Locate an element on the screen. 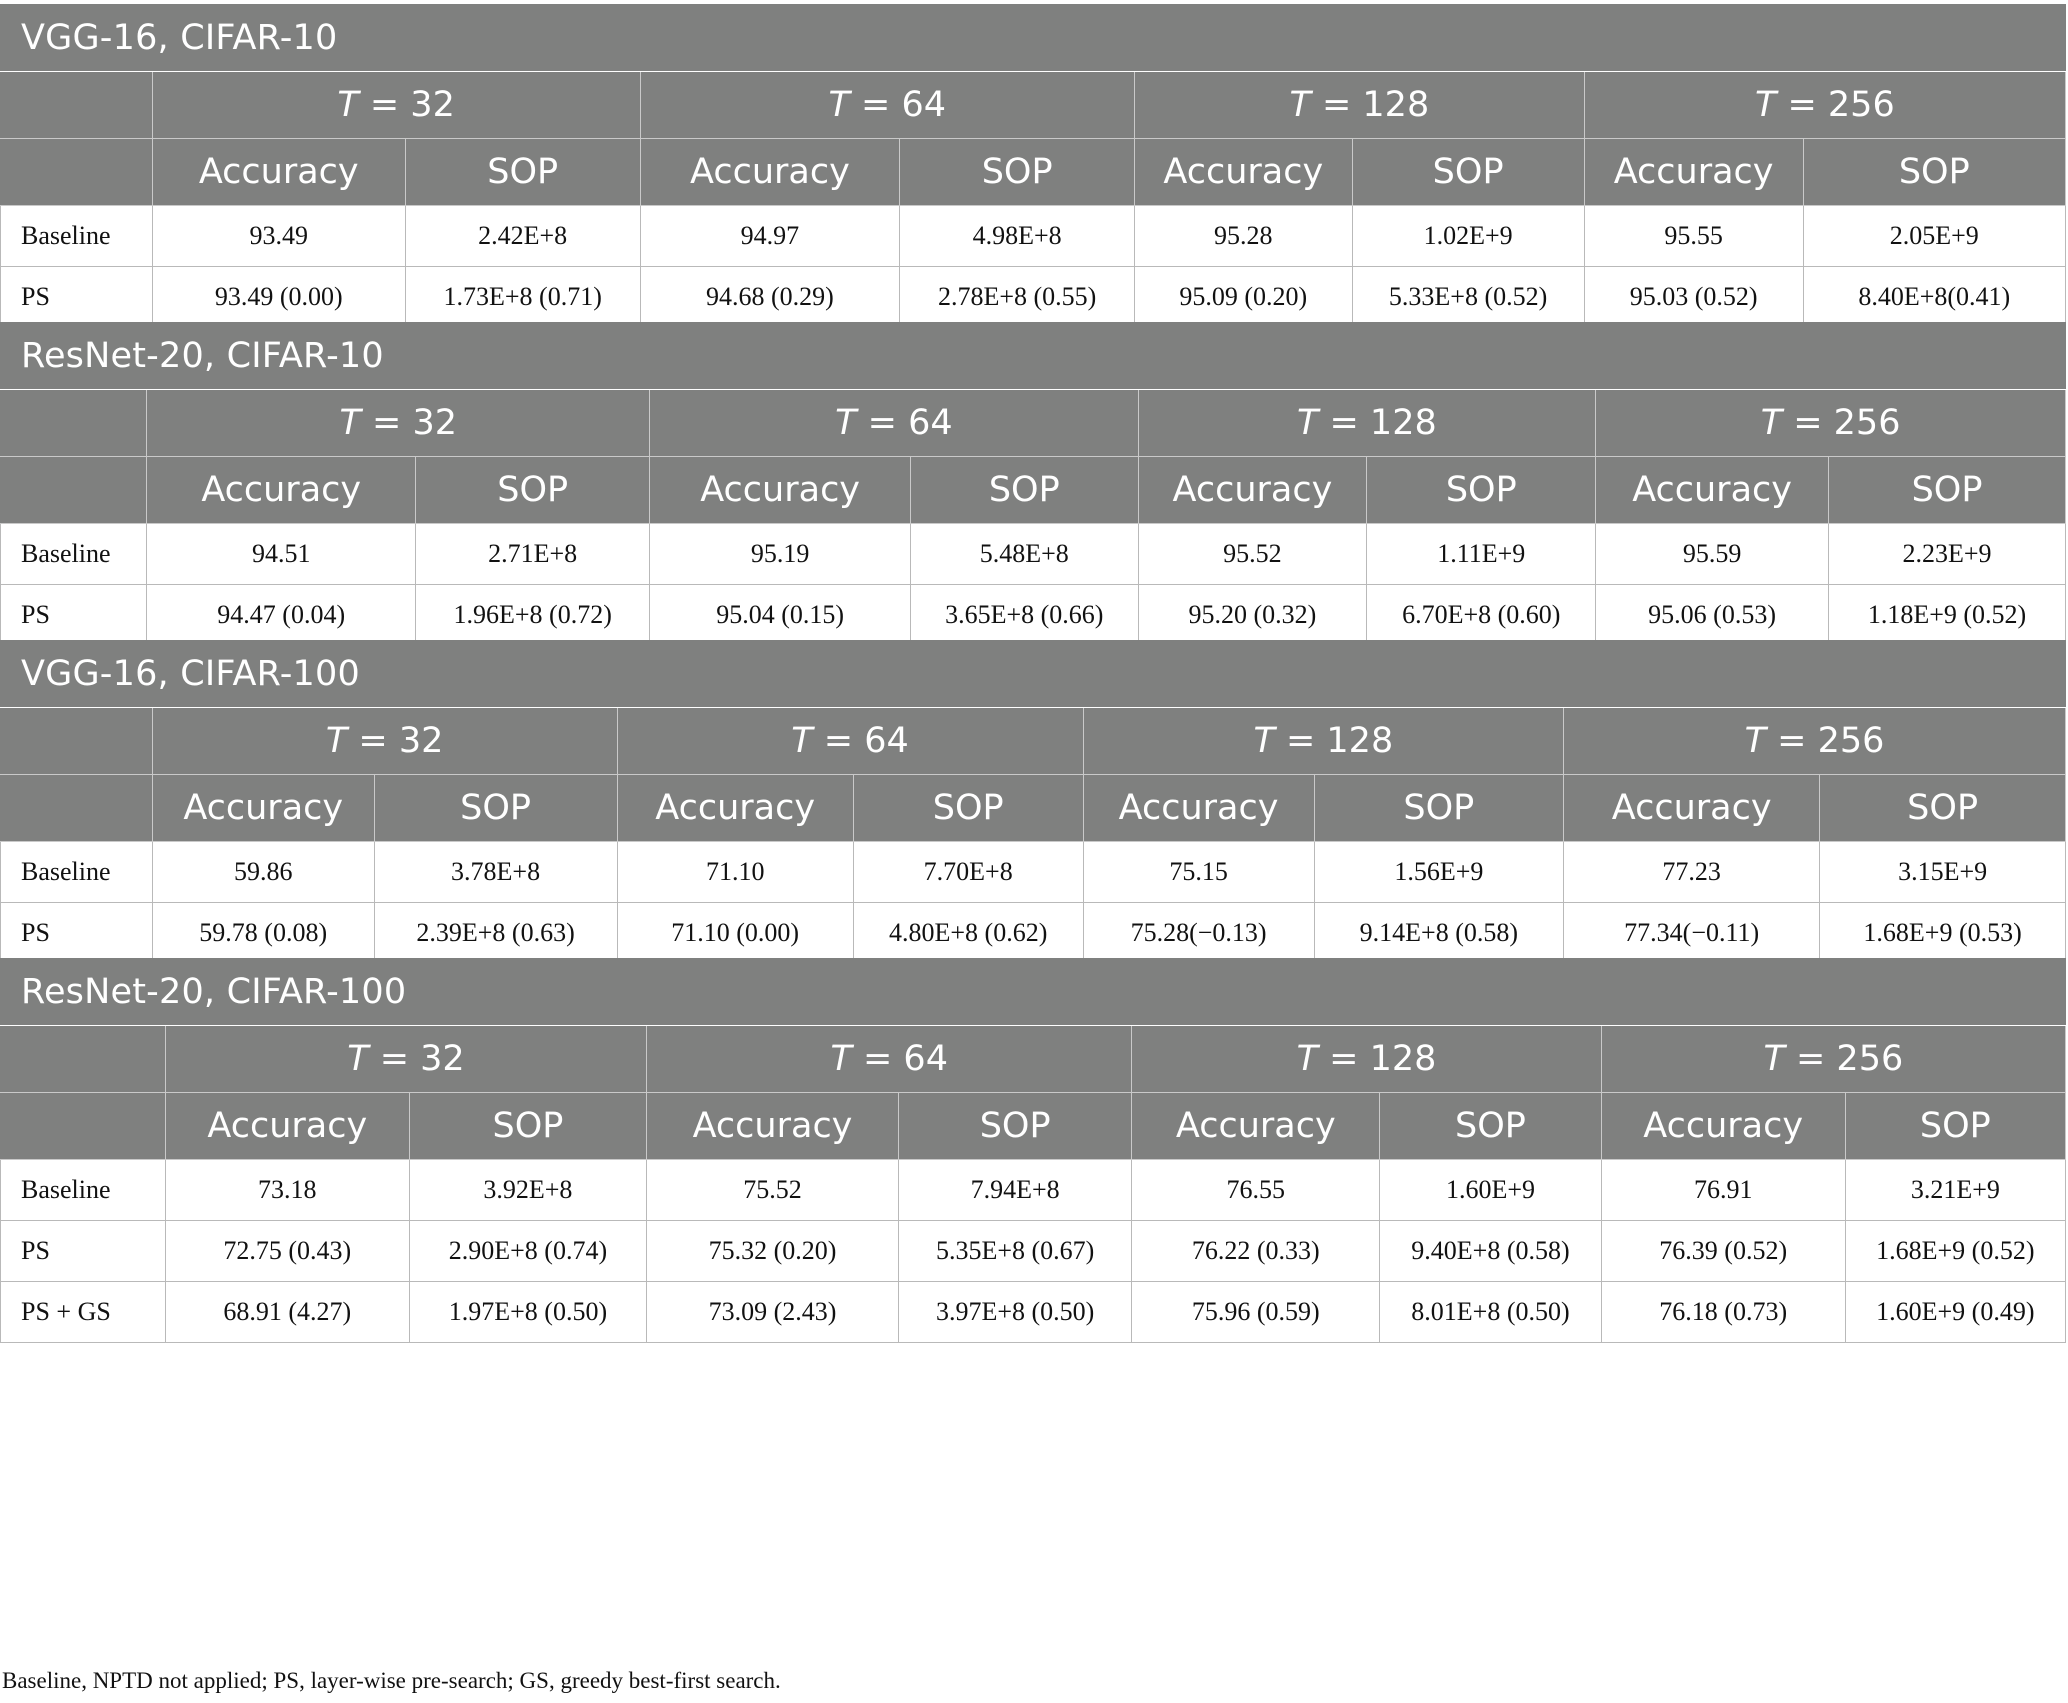  table-cell: 3.92E+8 is located at coordinates (528, 1190).